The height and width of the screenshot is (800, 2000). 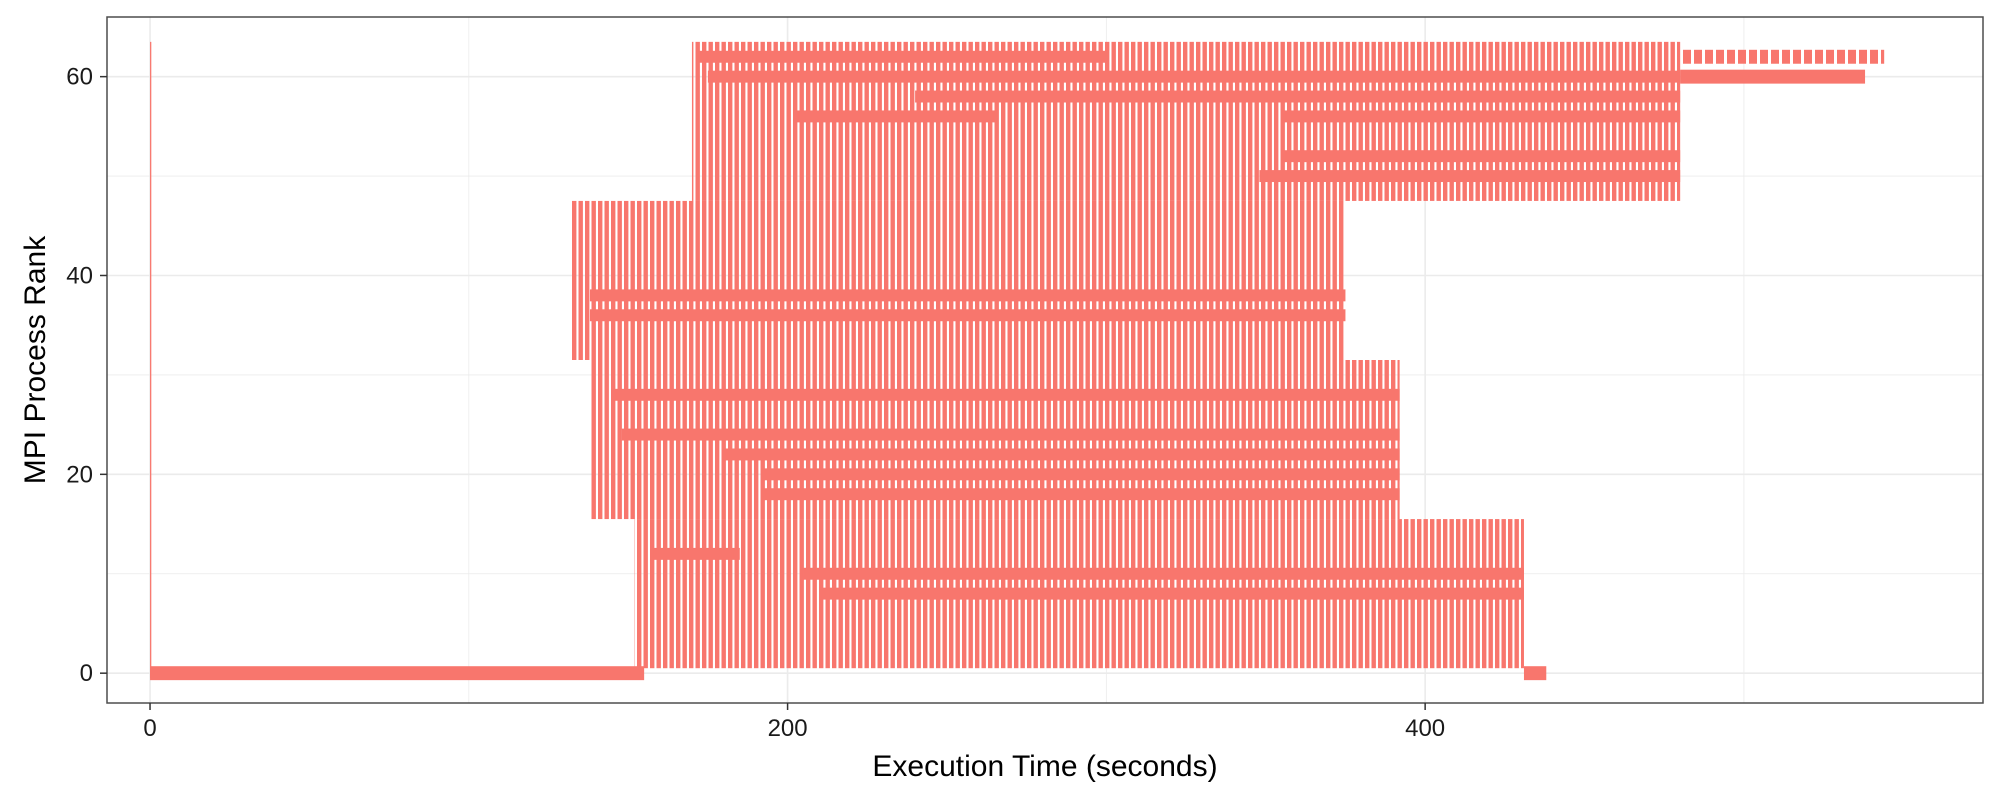 What do you see at coordinates (86, 673) in the screenshot?
I see `y-tick-label: 0` at bounding box center [86, 673].